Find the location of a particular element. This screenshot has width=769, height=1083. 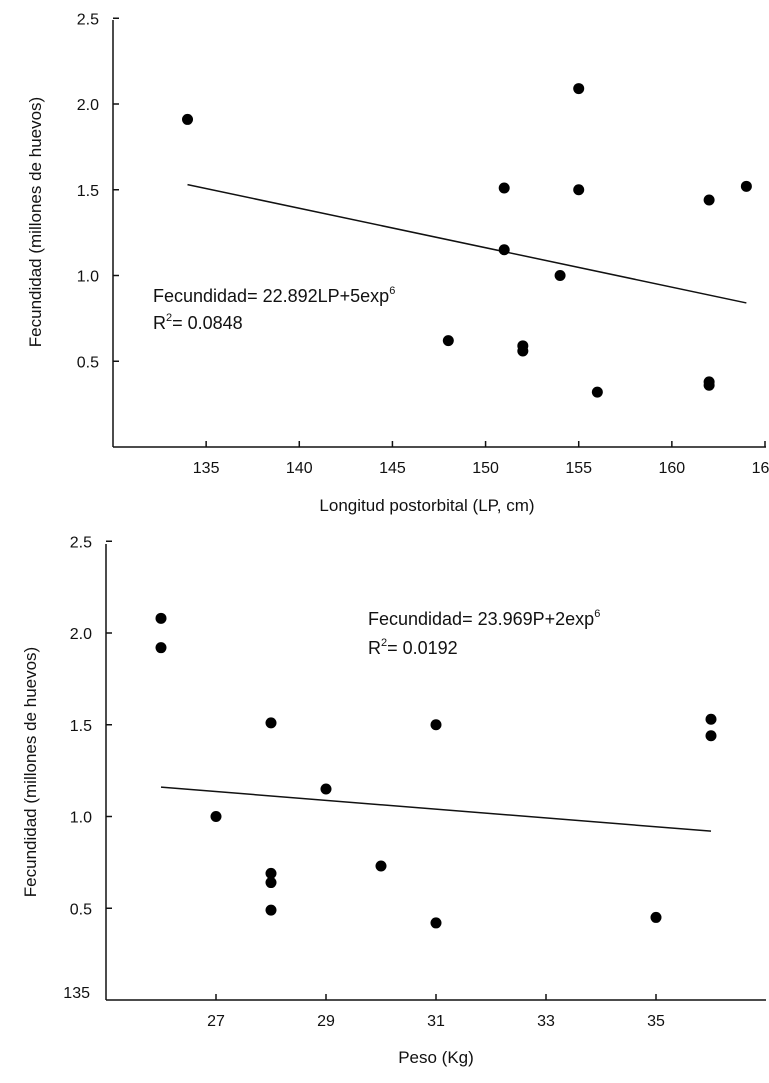

x-tick-label: 160 is located at coordinates (672, 468).